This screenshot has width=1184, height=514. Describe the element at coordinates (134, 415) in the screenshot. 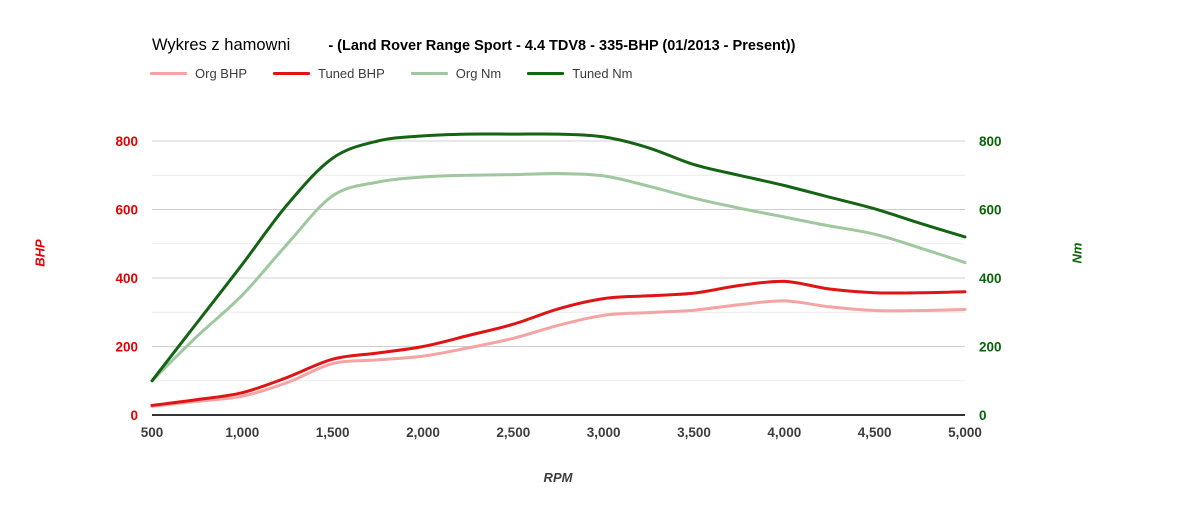

I see `left-axis-tick-label: 0` at that location.